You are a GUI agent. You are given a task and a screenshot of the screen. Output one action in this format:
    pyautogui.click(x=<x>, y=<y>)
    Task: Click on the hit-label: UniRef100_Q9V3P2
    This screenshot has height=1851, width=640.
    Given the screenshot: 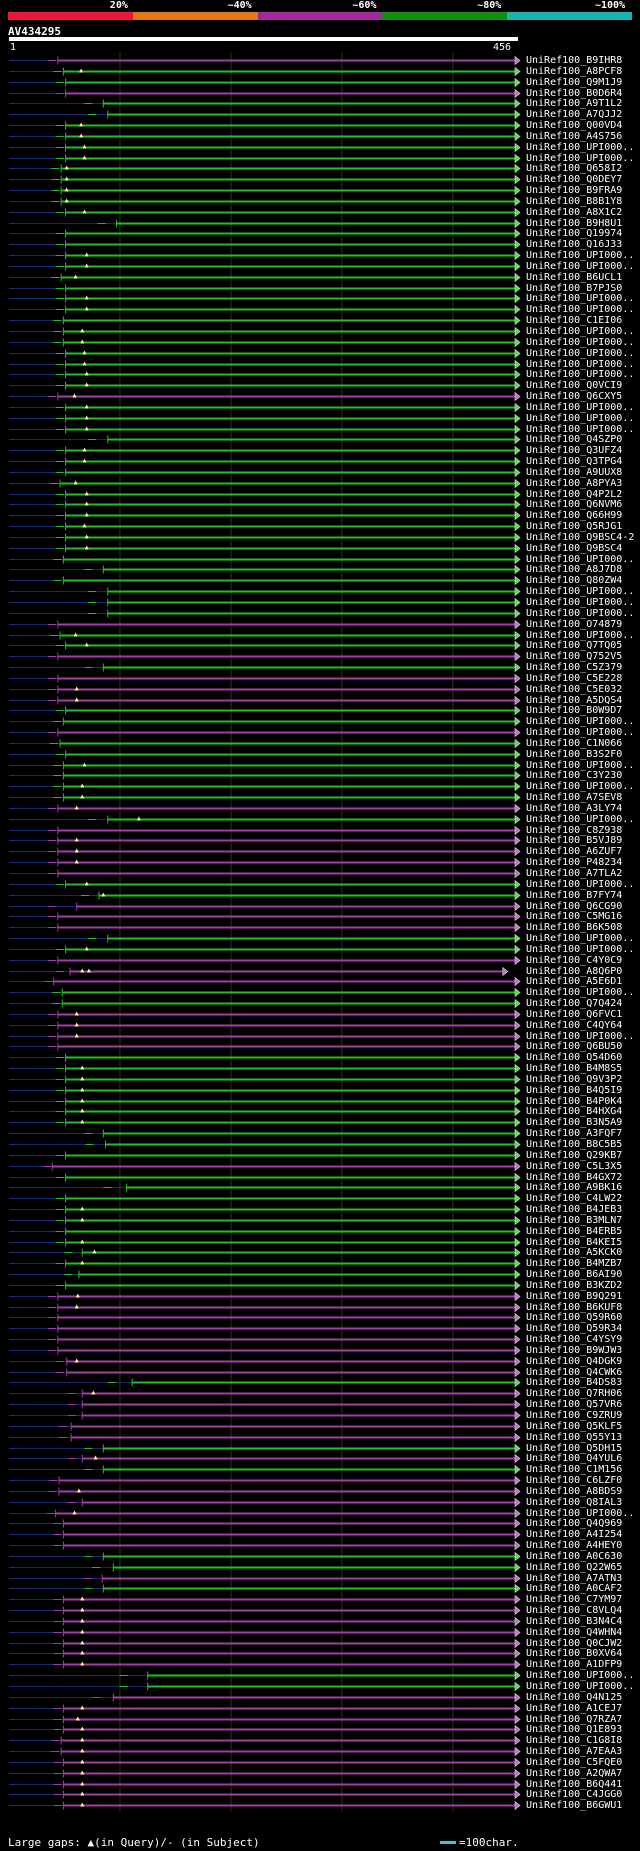 What is the action you would take?
    pyautogui.click(x=574, y=1079)
    